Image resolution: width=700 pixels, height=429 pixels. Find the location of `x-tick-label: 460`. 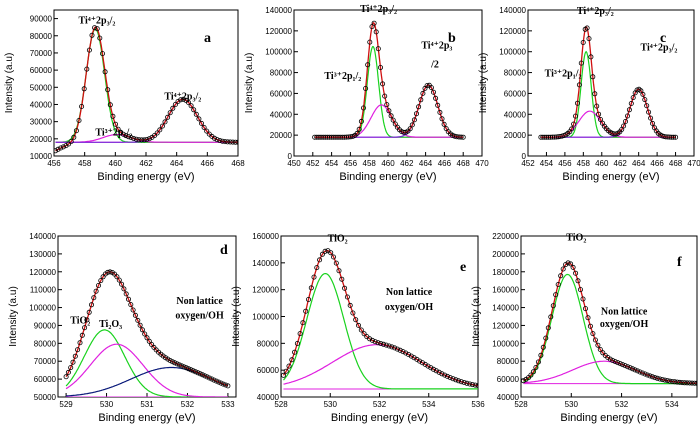

x-tick-label: 460 is located at coordinates (388, 163).